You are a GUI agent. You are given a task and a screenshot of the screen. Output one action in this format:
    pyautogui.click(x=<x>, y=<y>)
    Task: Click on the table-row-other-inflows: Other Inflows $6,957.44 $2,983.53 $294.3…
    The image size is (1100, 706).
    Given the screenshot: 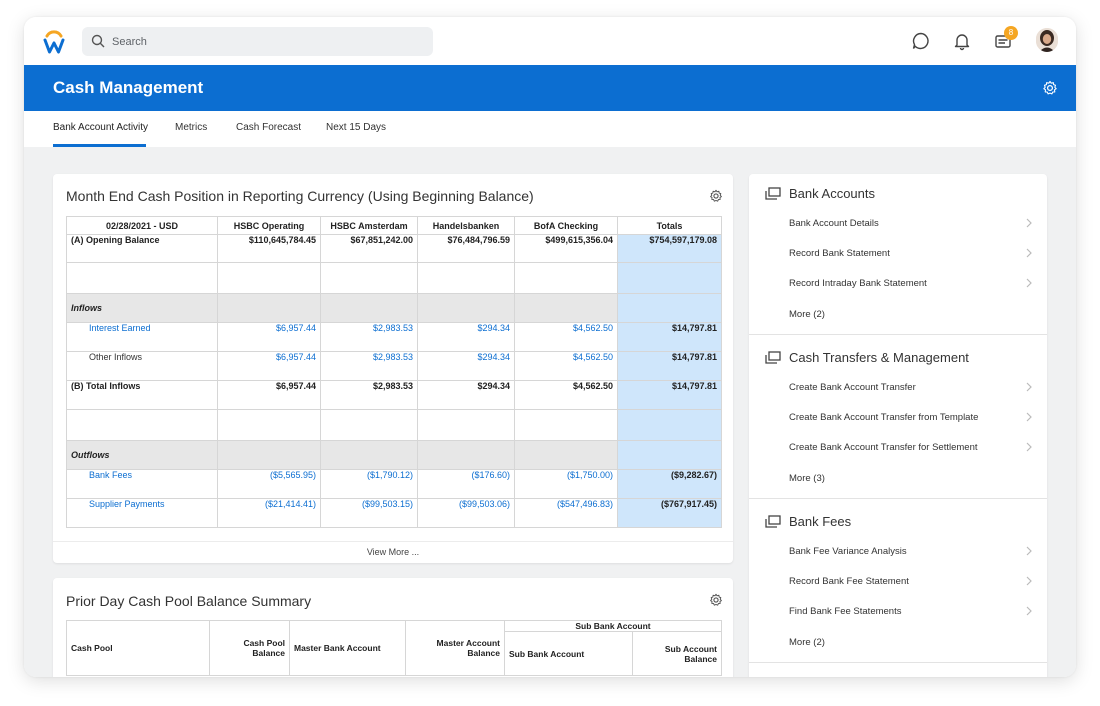 What is the action you would take?
    pyautogui.click(x=394, y=366)
    